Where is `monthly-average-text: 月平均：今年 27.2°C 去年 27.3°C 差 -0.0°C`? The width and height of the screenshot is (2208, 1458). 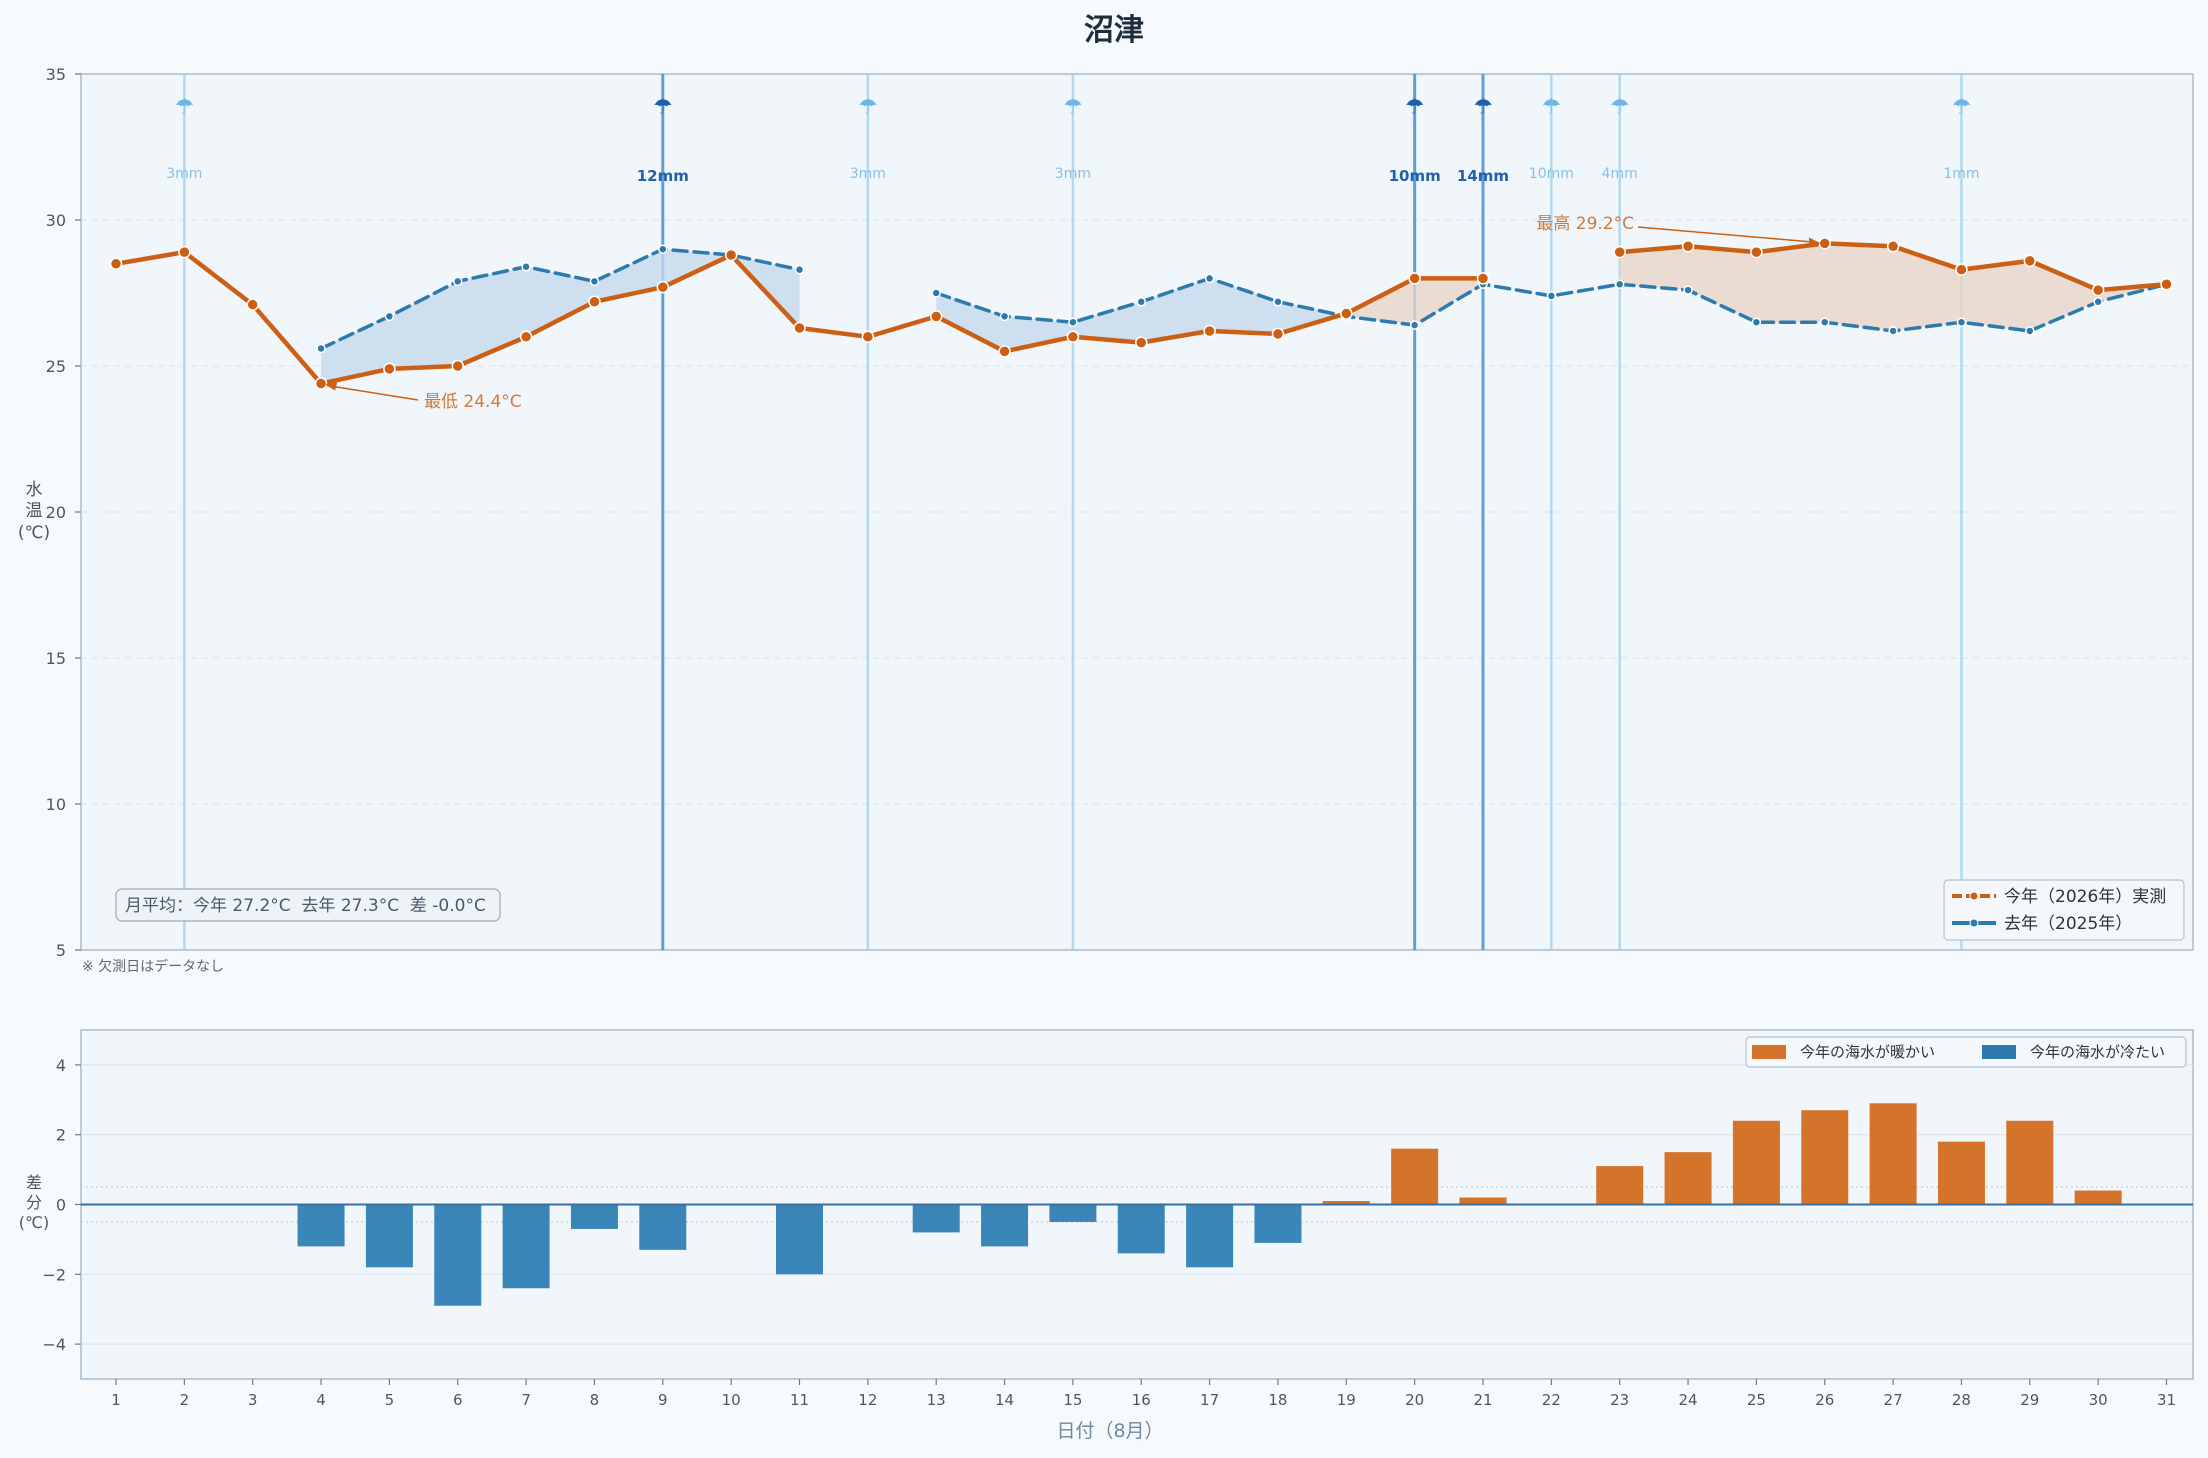
monthly-average-text: 月平均：今年 27.2°C 去年 27.3°C 差 -0.0°C is located at coordinates (305, 906).